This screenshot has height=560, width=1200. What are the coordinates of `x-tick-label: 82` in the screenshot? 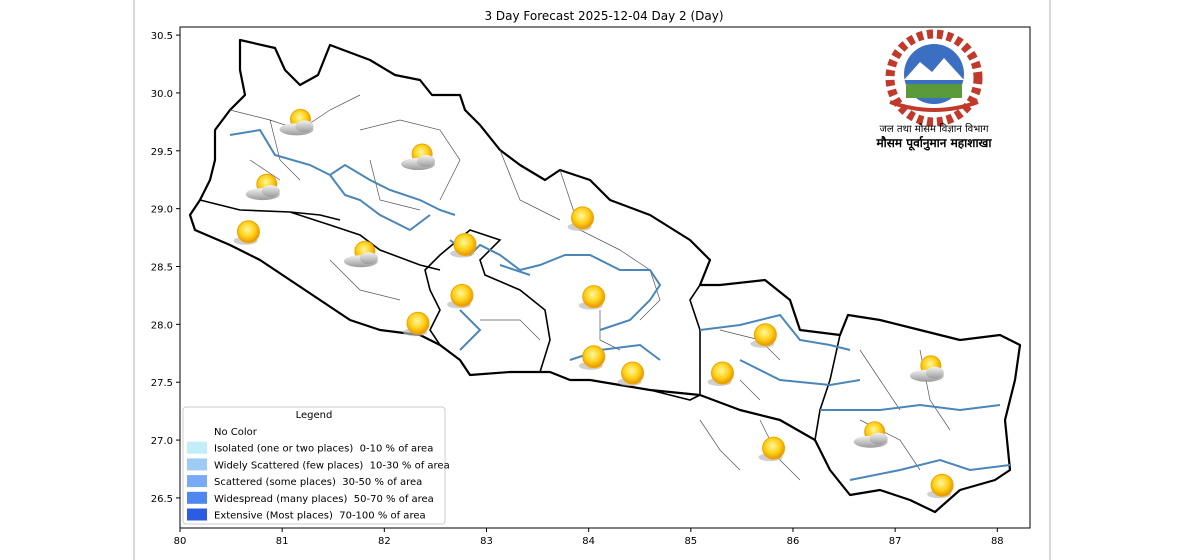 It's located at (384, 541).